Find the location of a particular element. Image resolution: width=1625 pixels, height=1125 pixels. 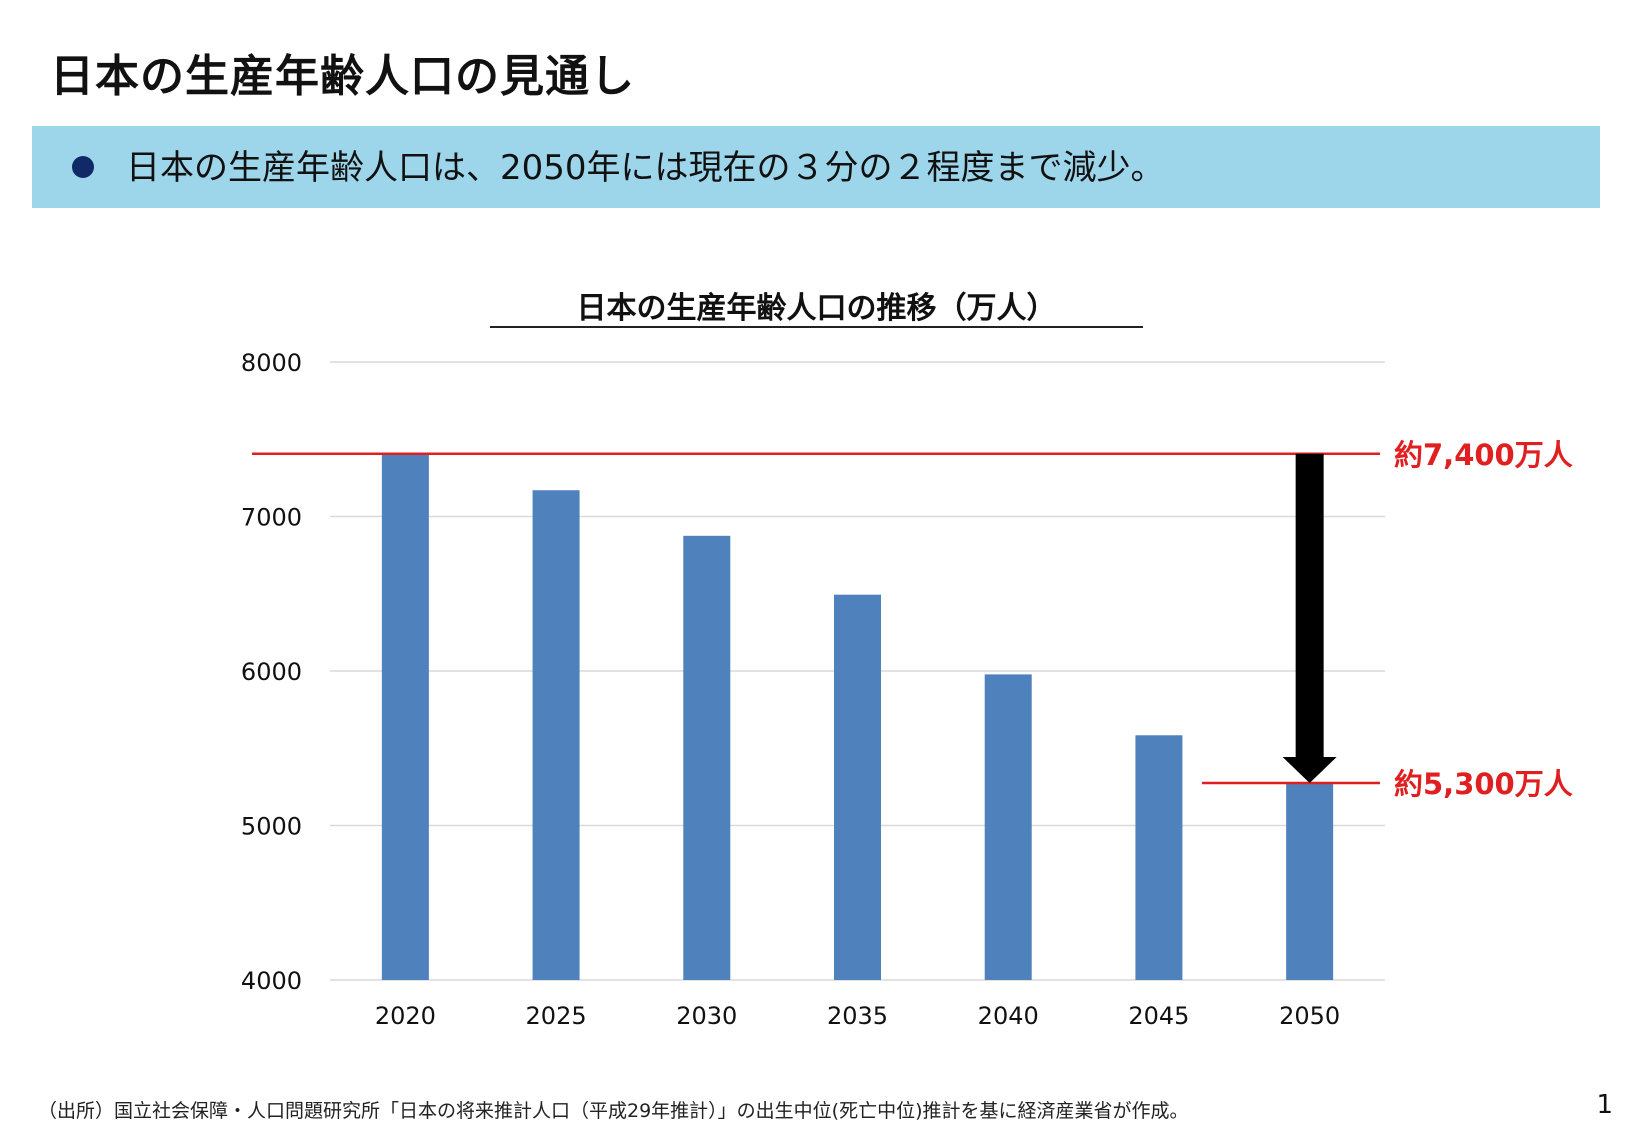

summary-text: 日本の生産年齢人口は、2050年には現在の３分の２程度まで減少。 is located at coordinates (645, 168).